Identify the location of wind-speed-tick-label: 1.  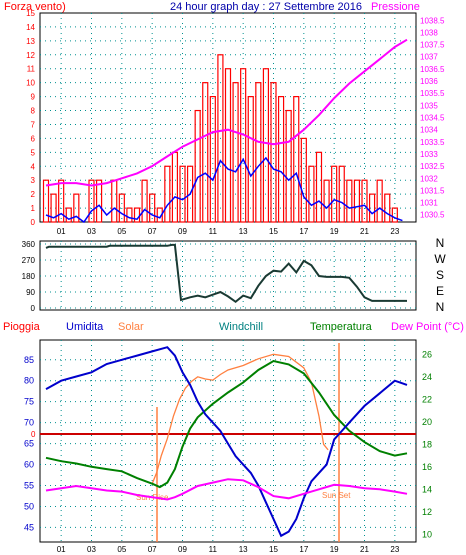
(33, 208).